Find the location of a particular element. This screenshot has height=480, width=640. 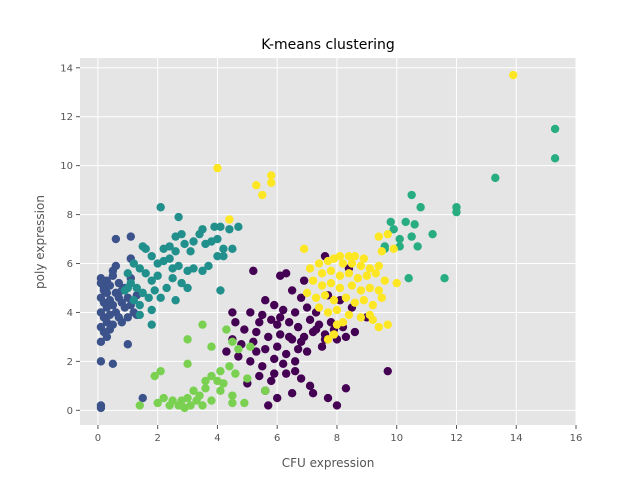

y-tick-label: 14 is located at coordinates (66, 68).